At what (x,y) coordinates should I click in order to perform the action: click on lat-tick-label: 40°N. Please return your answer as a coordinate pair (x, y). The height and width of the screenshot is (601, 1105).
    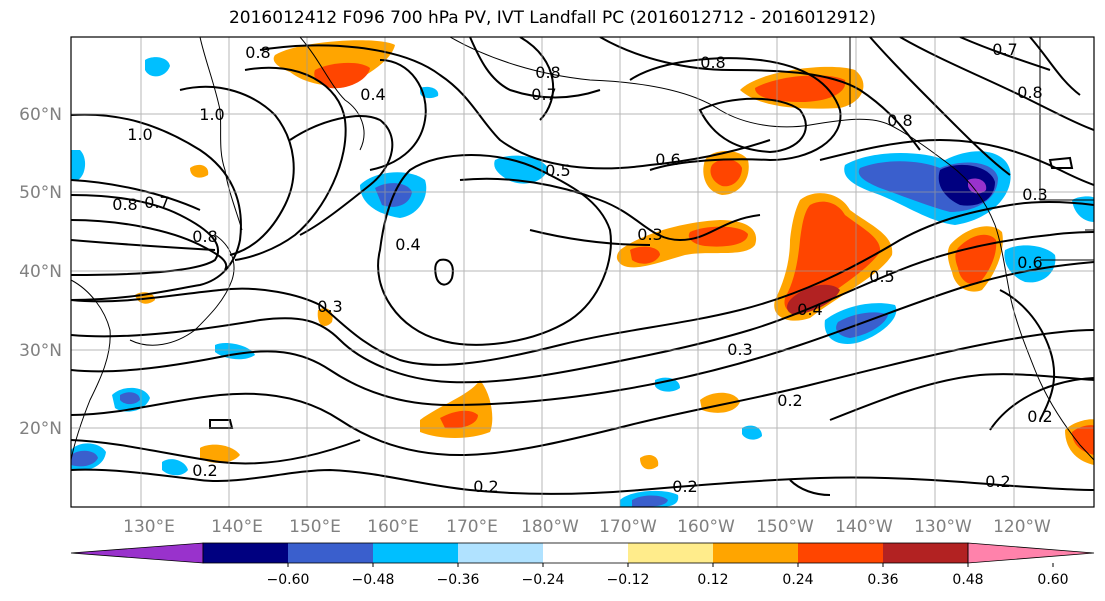
    Looking at the image, I should click on (40, 272).